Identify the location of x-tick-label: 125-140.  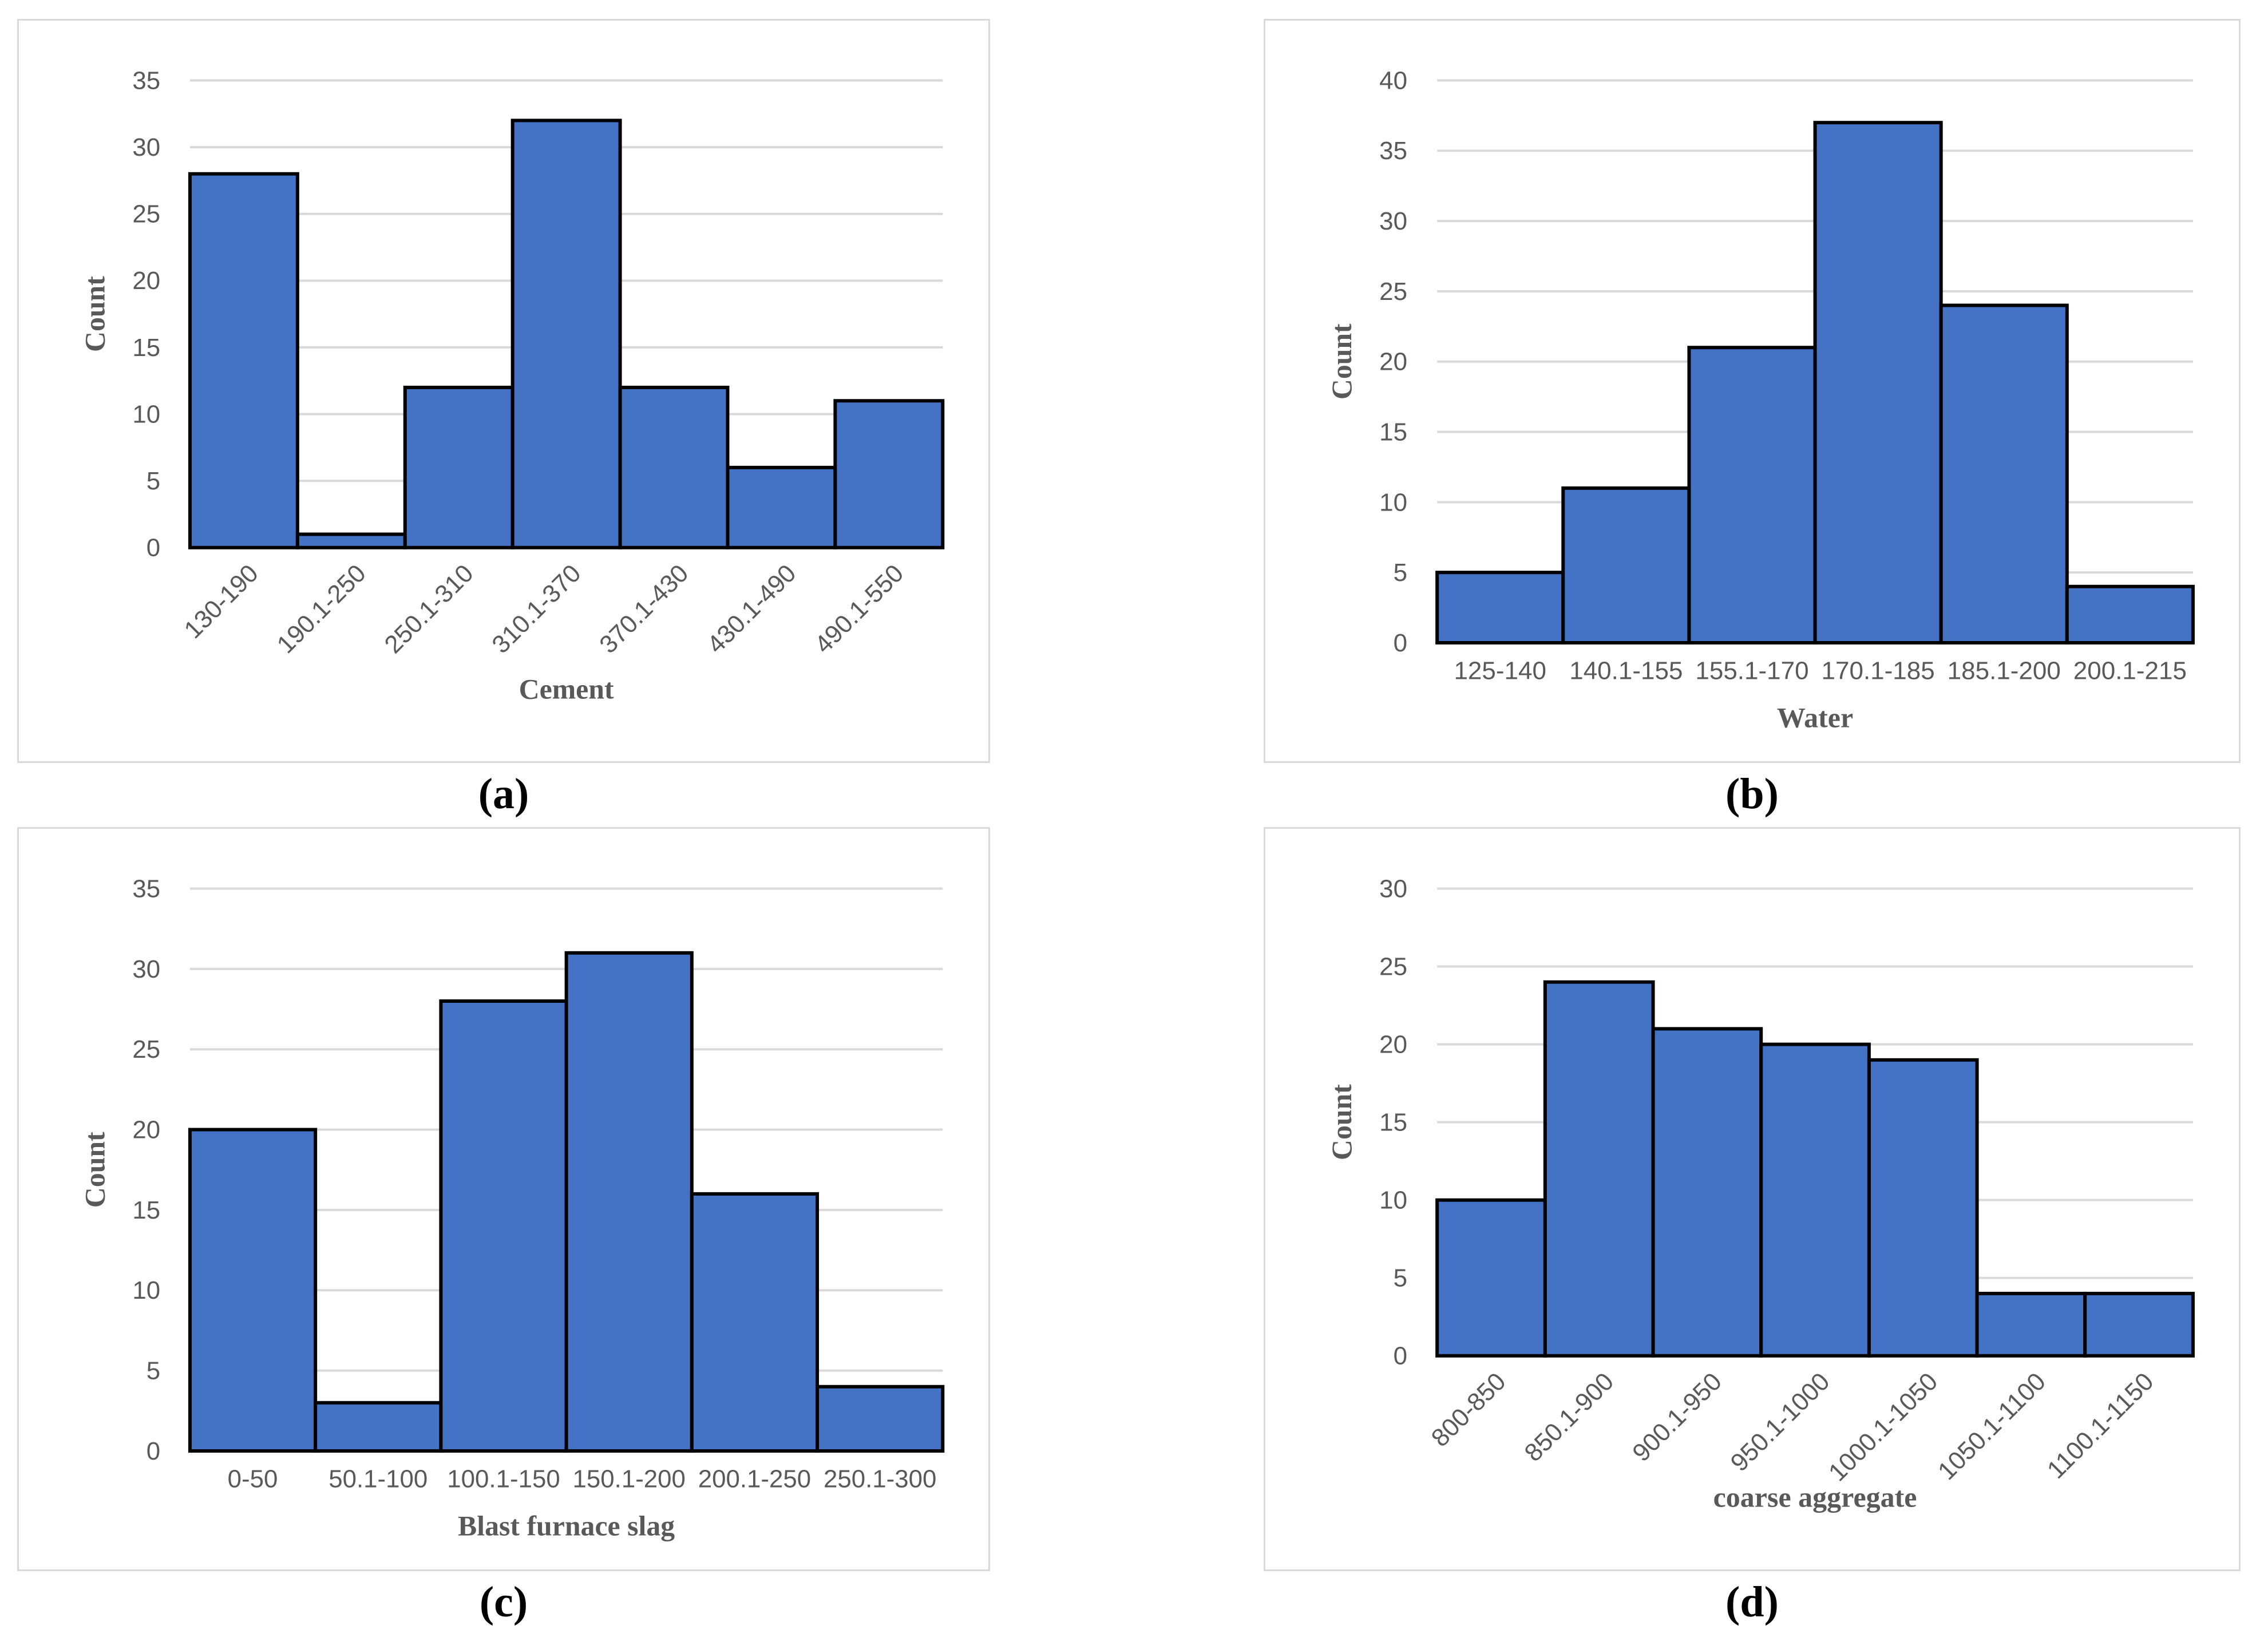
(1500, 671).